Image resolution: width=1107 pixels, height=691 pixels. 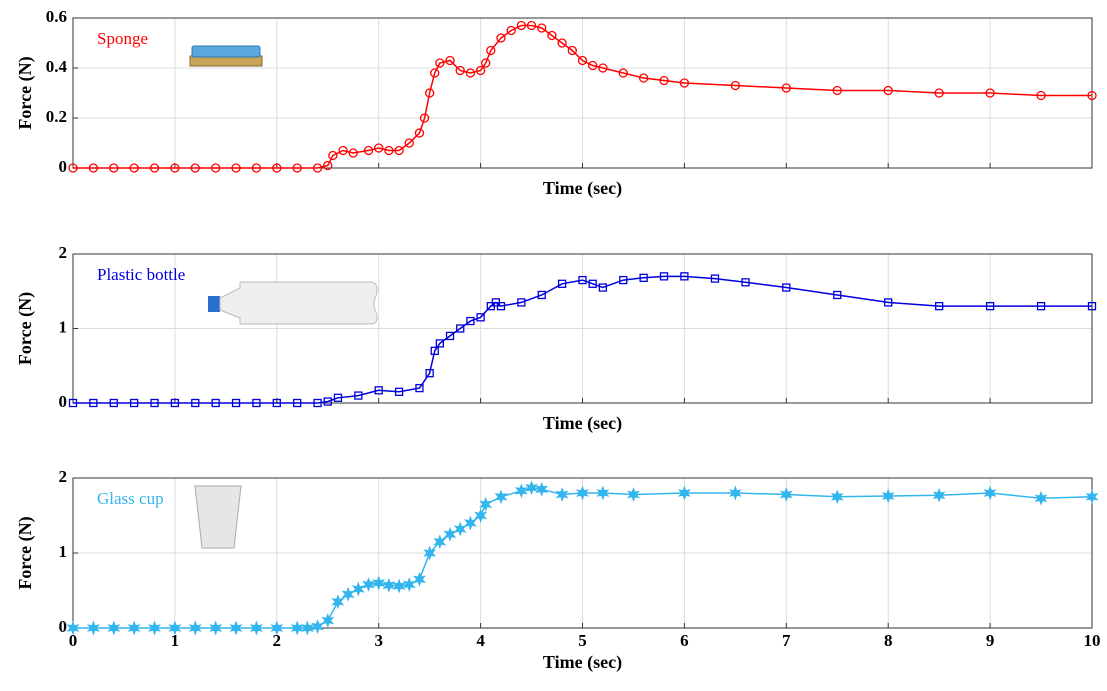 I want to click on series-label: Sponge, so click(x=122, y=38).